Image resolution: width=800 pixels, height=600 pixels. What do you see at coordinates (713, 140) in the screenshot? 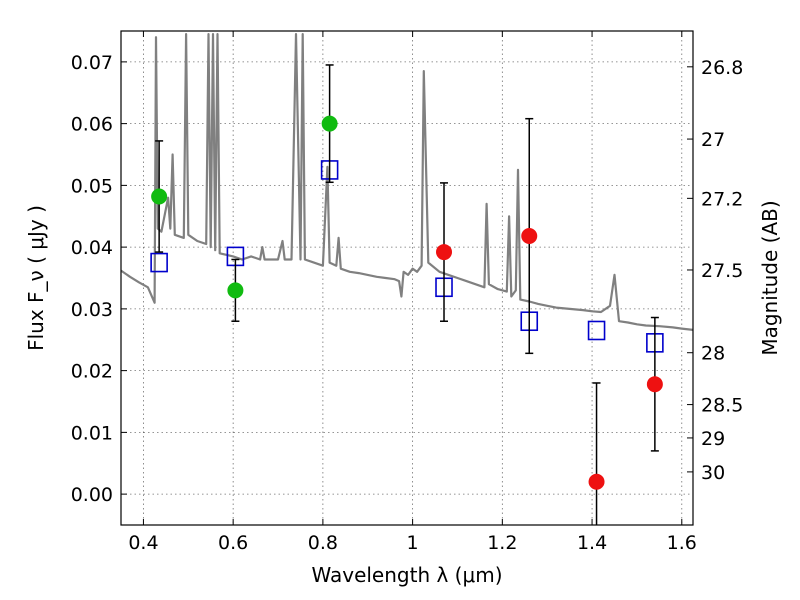
I see `mag-tick-label: 27` at bounding box center [713, 140].